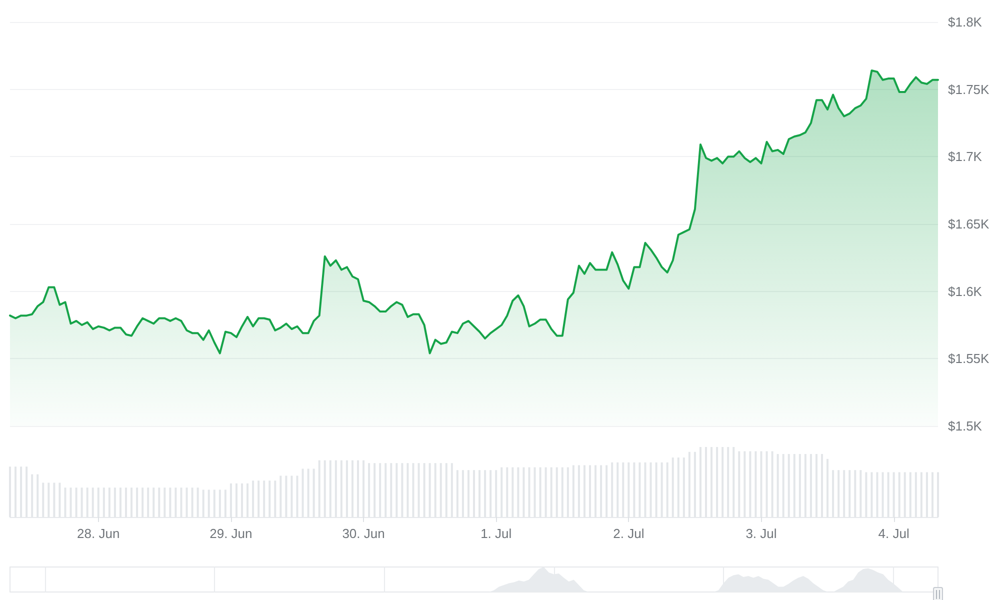 Image resolution: width=1000 pixels, height=600 pixels. I want to click on x-tick-label: 1. Jul, so click(496, 533).